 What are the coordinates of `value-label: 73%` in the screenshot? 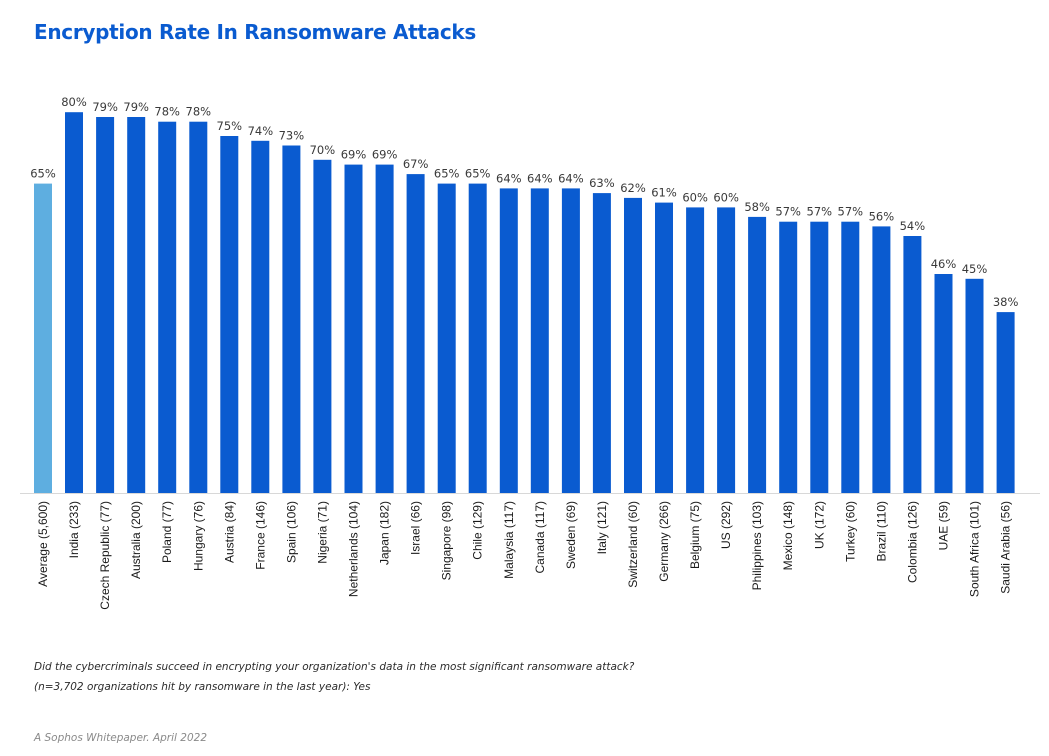 It's located at (292, 136).